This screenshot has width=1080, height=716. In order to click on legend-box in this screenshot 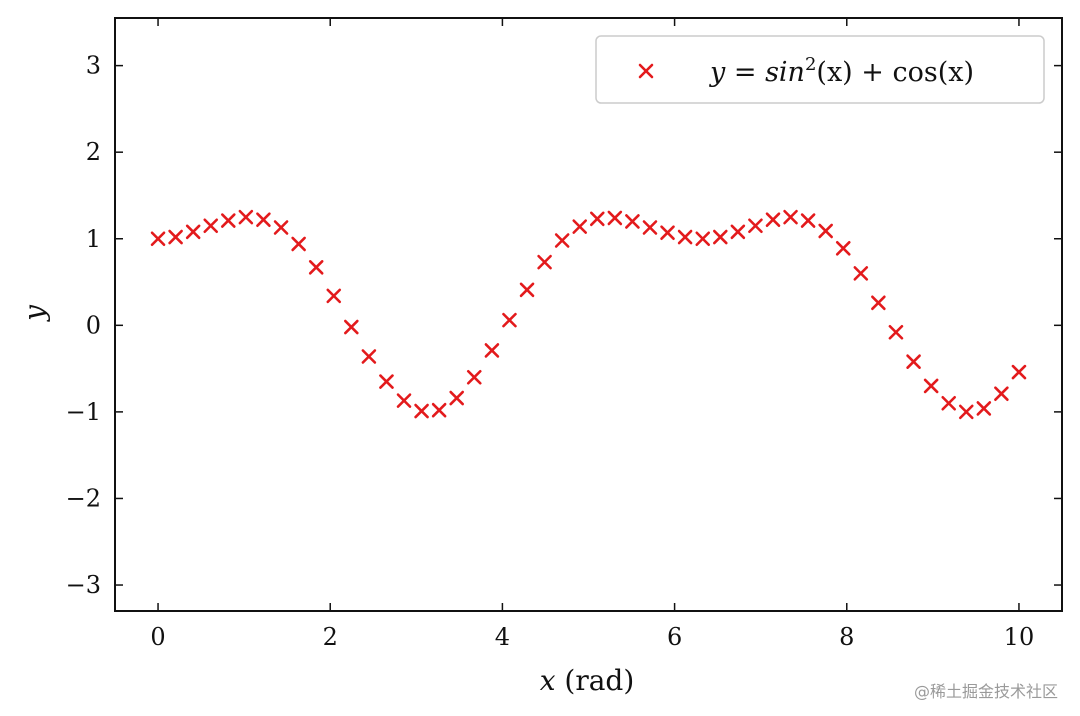, I will do `click(820, 69)`.